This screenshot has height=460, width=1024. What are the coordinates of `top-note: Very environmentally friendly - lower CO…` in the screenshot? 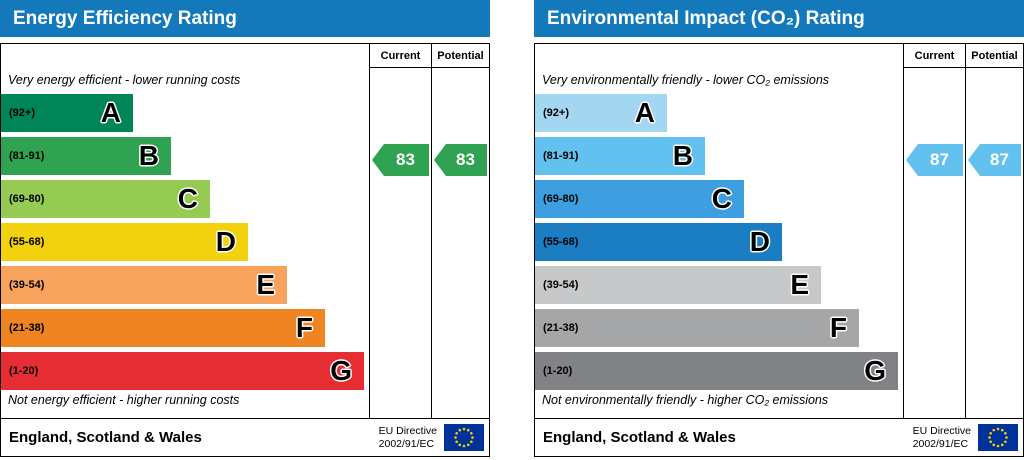 It's located at (686, 80).